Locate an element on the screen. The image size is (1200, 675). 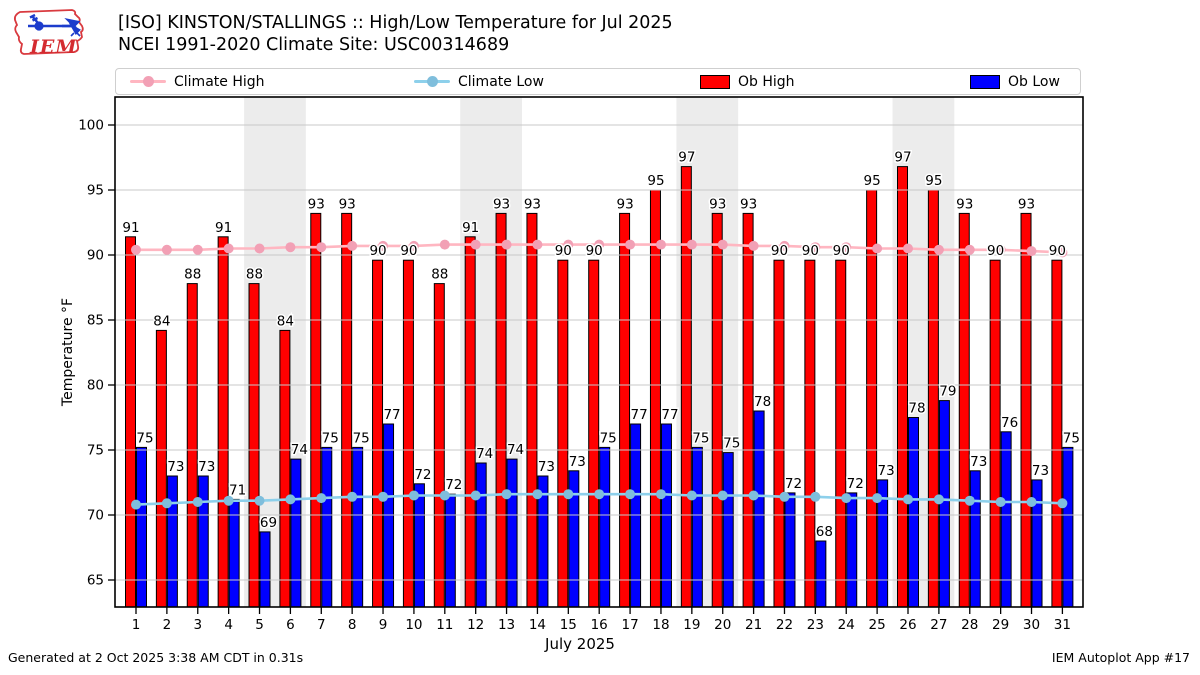
ob-low-label-day-16: 75 is located at coordinates (608, 438).